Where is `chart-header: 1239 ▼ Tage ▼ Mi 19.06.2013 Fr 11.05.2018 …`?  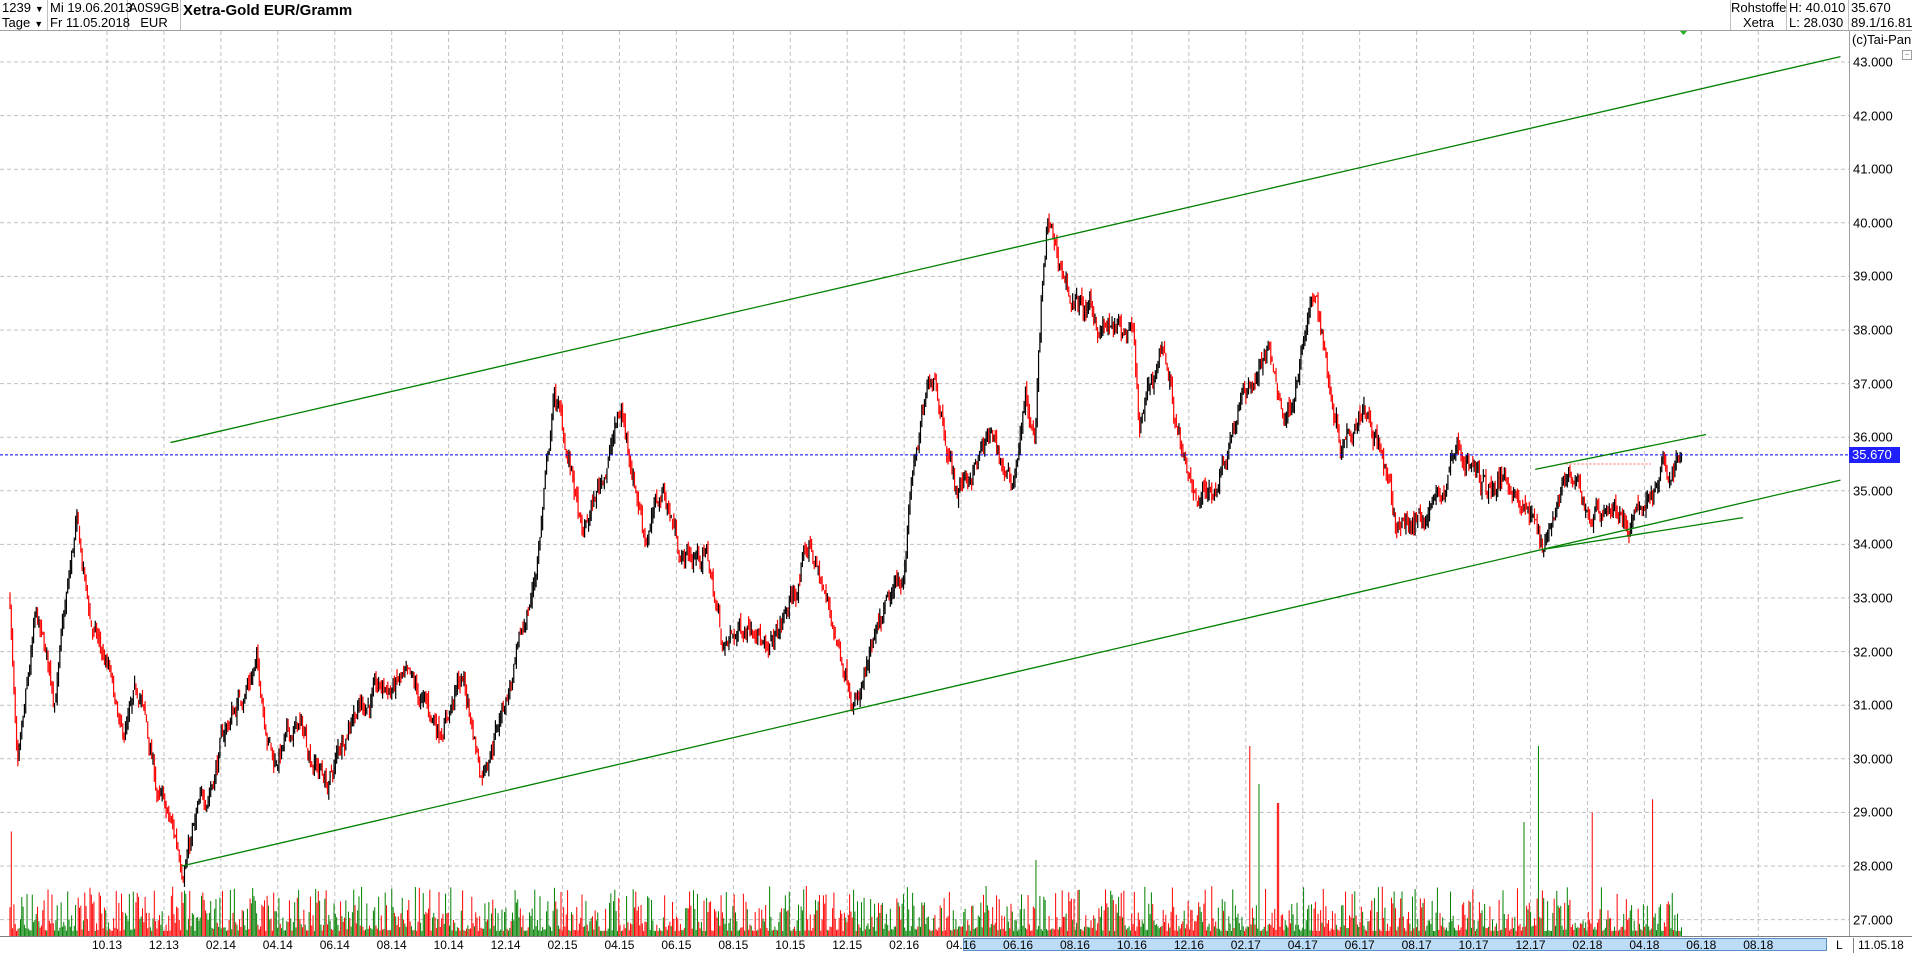 chart-header: 1239 ▼ Tage ▼ Mi 19.06.2013 Fr 11.05.2018 … is located at coordinates (956, 15).